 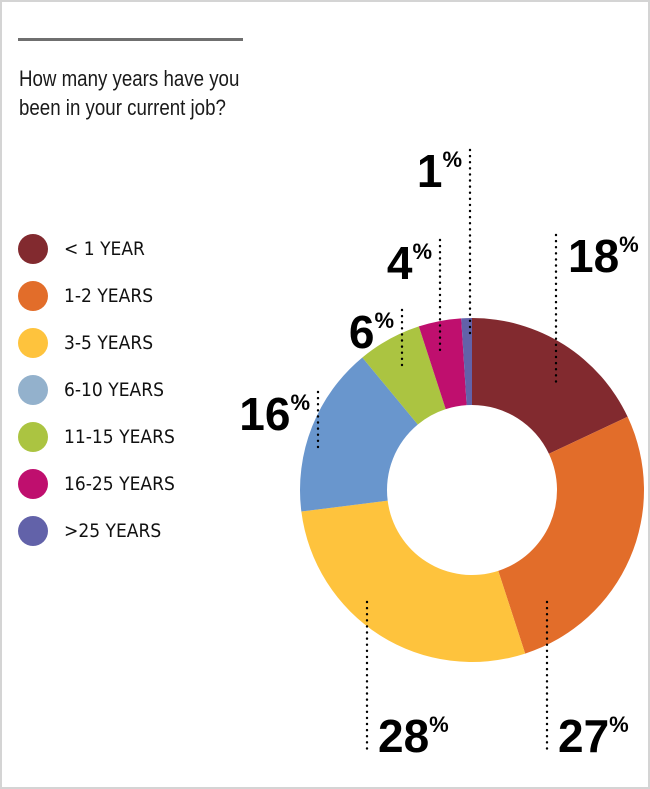 What do you see at coordinates (371, 332) in the screenshot?
I see `data-label: 6%` at bounding box center [371, 332].